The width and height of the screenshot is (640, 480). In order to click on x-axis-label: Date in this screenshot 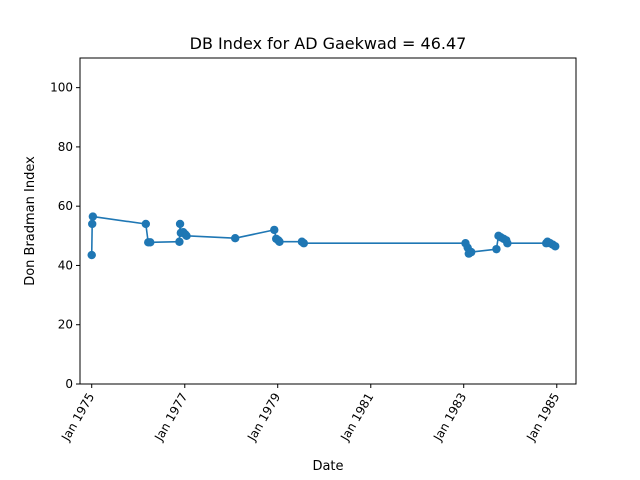, I will do `click(327, 466)`.